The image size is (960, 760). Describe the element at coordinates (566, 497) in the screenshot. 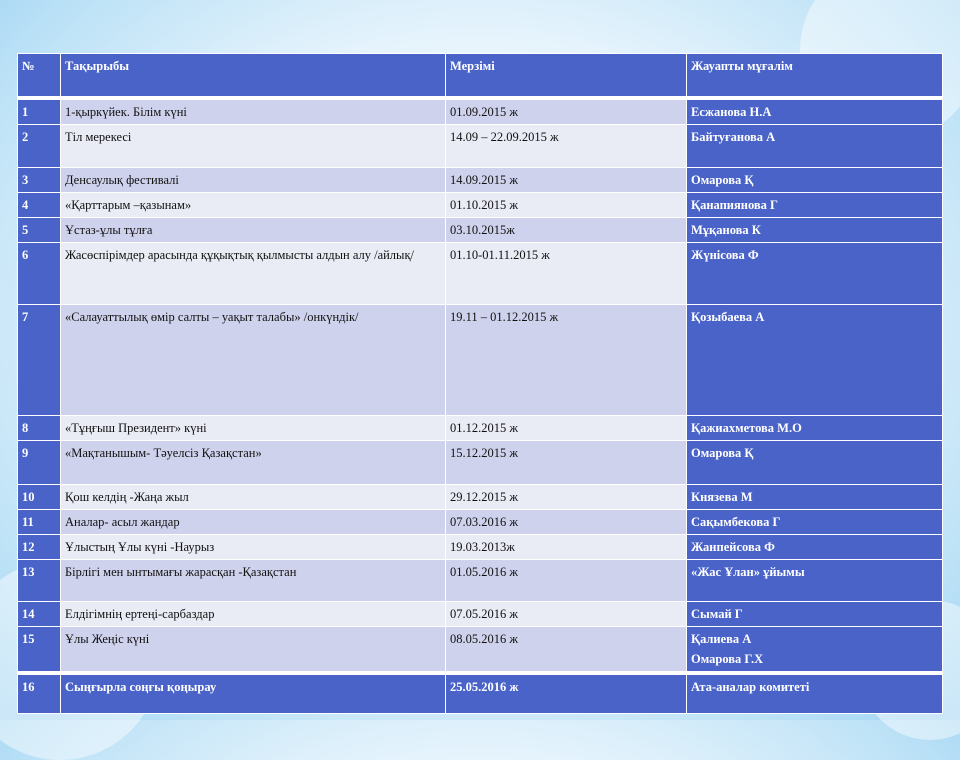

I see `row-date: 29.12.2015 ж` at that location.